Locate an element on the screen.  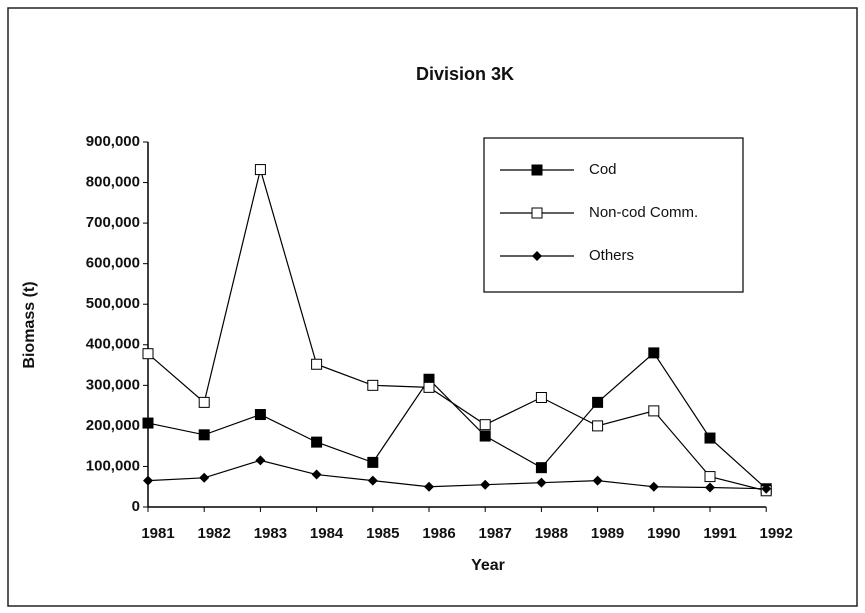
x-tick-label: 1985 is located at coordinates (382, 533).